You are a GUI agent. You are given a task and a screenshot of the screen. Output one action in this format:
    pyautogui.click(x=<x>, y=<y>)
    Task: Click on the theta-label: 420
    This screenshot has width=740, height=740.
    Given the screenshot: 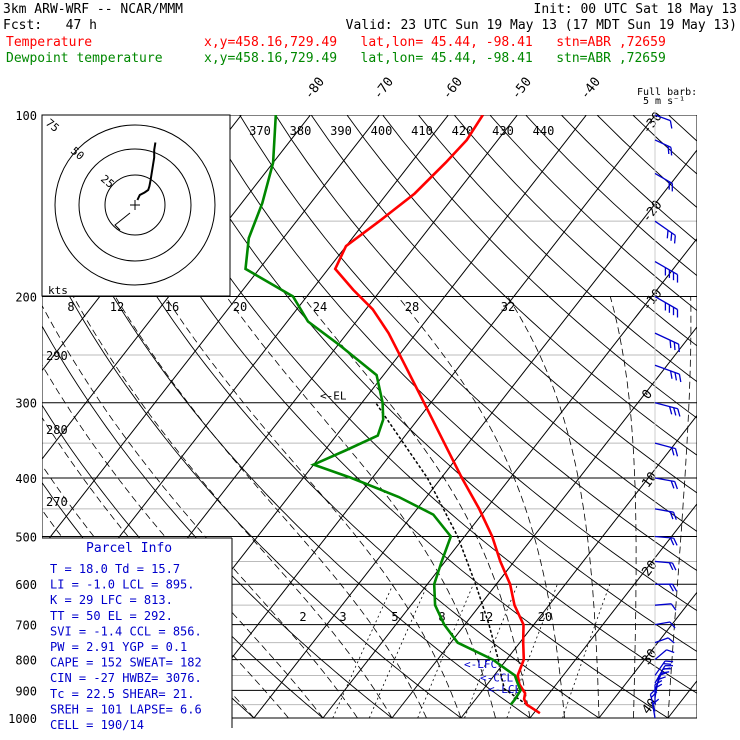 What is the action you would take?
    pyautogui.click(x=463, y=131)
    